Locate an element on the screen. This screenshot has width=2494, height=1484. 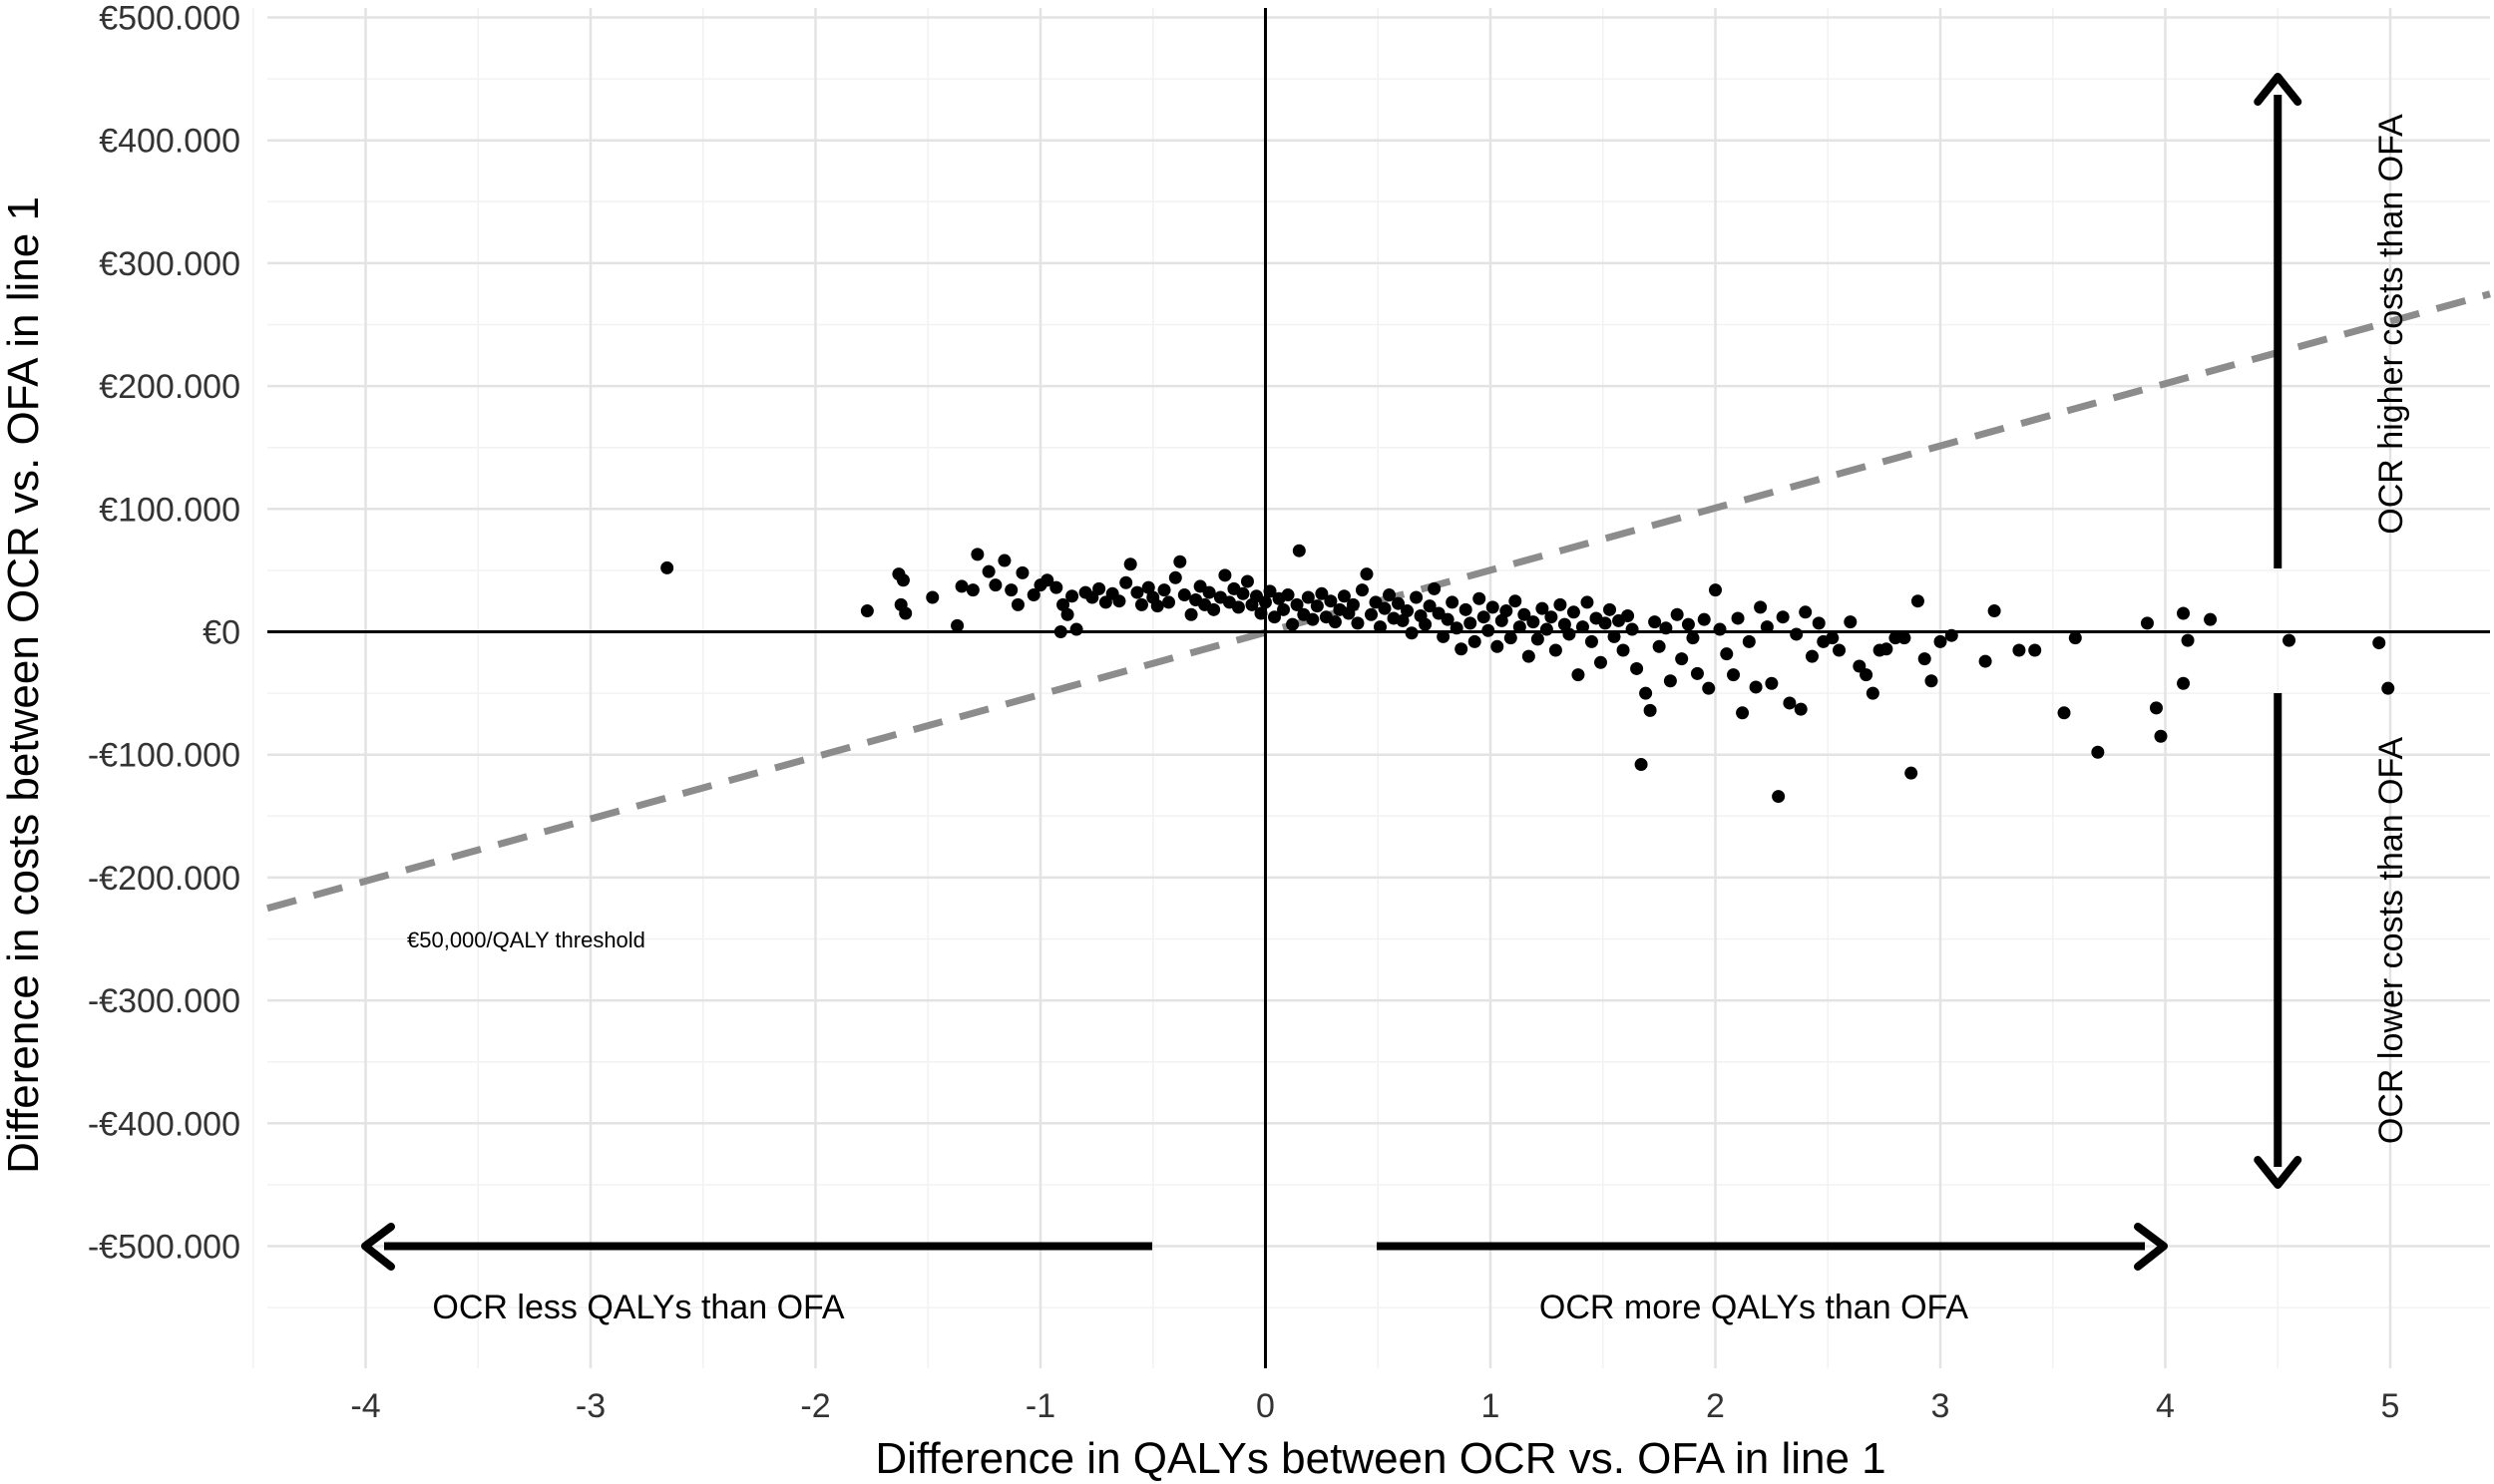
up-arrow-label: OCR higher costs than OFA is located at coordinates (2391, 324).